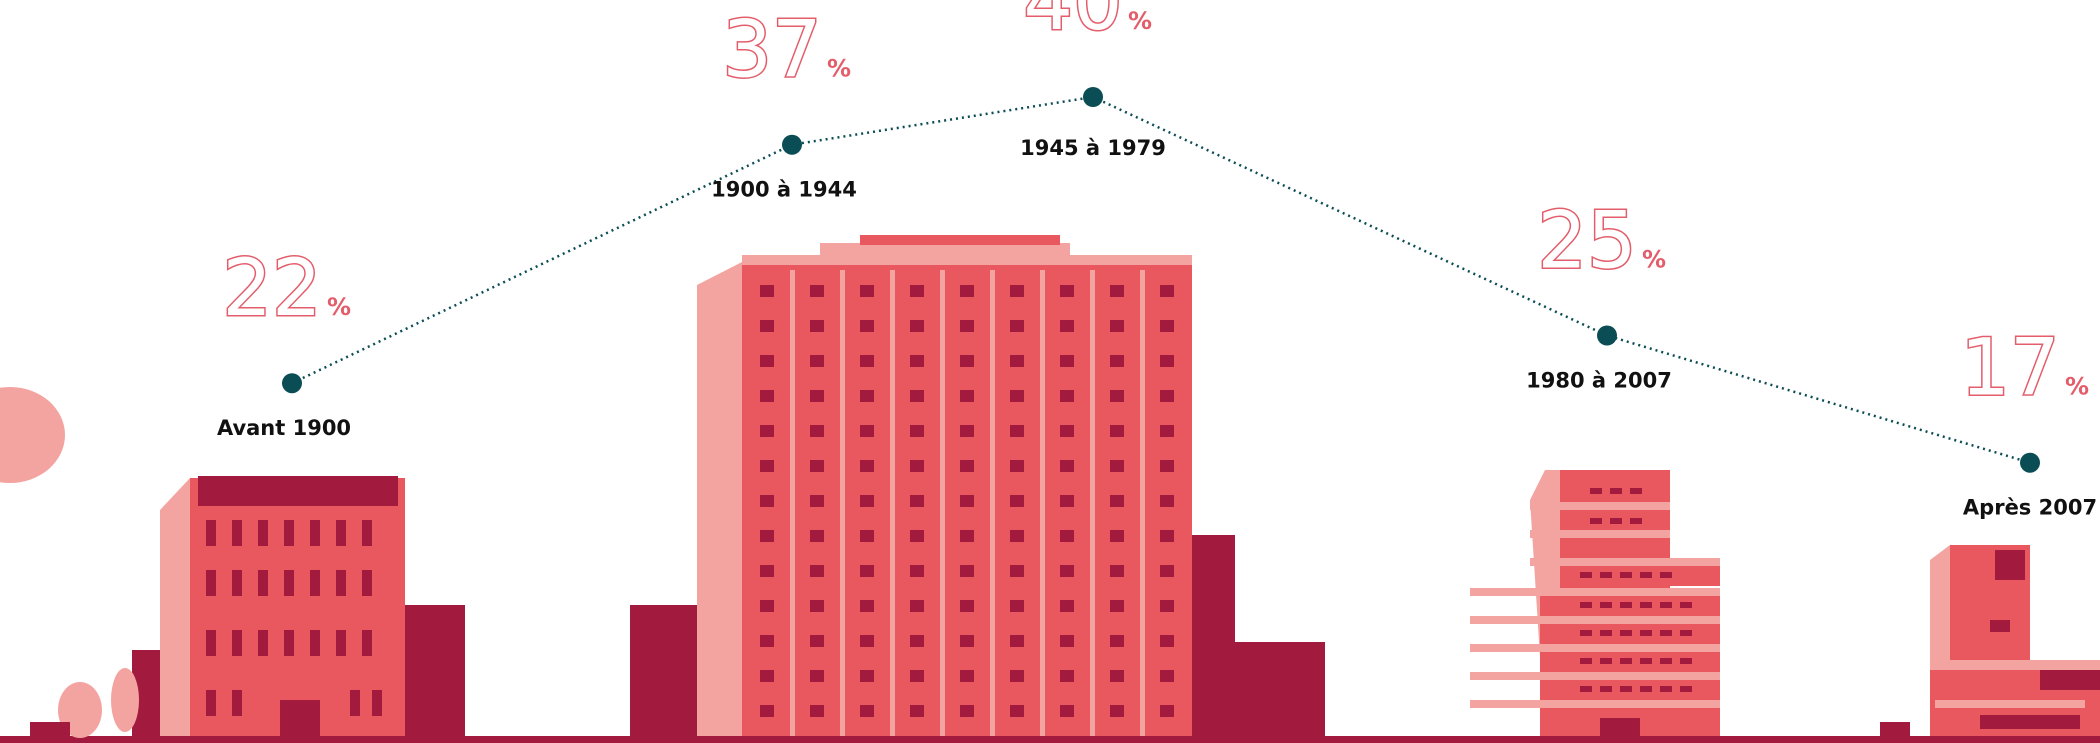 The width and height of the screenshot is (2100, 743). Describe the element at coordinates (1595, 603) in the screenshot. I see `building-1980-2007` at that location.